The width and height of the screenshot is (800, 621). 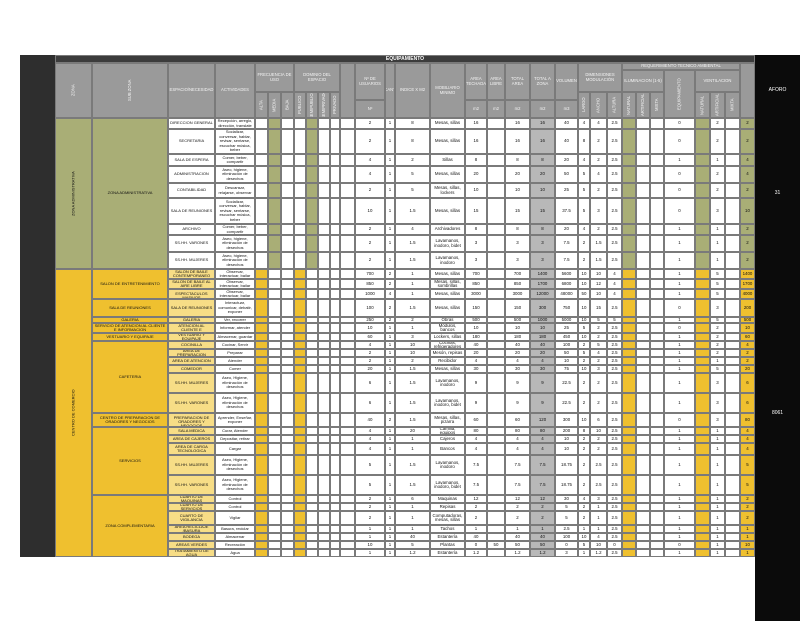 I want to click on equipamiento: 1, so click(x=679, y=369).